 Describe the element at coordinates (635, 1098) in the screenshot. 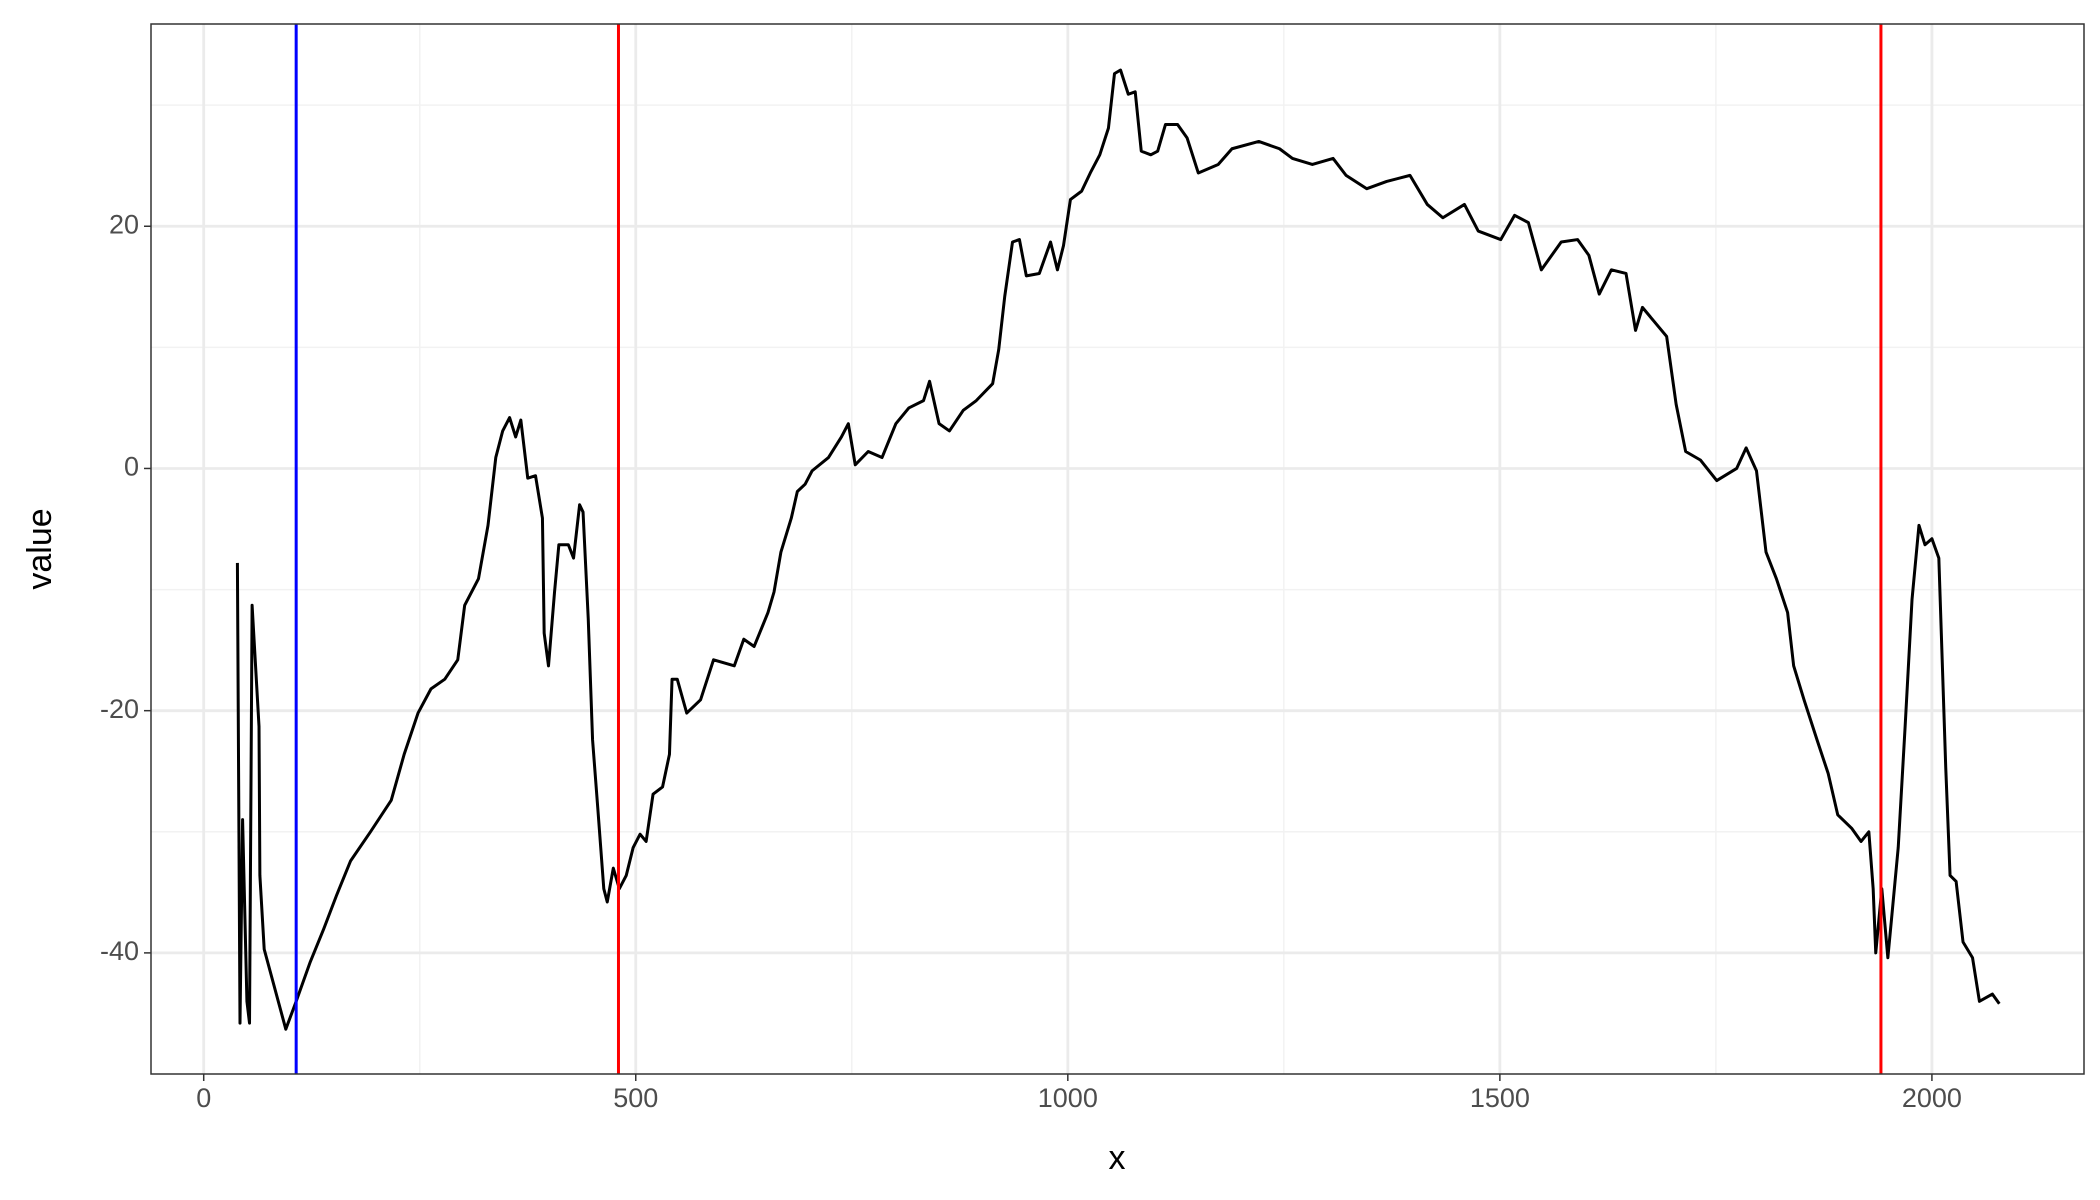

I see `x-tick-label: 500` at that location.